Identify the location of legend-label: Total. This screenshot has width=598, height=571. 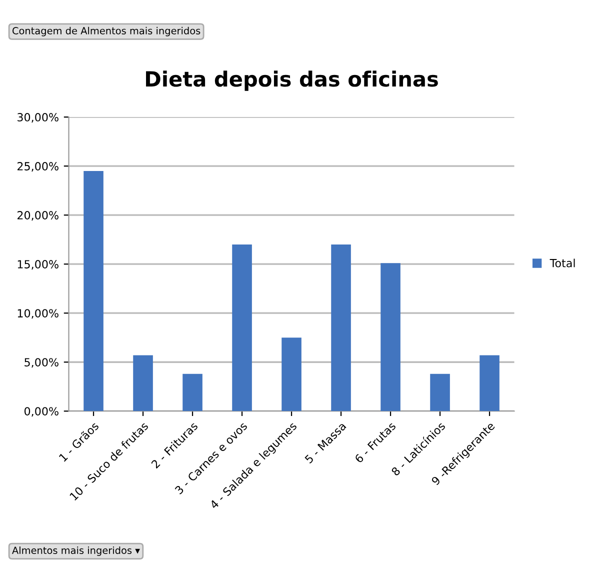
(562, 263).